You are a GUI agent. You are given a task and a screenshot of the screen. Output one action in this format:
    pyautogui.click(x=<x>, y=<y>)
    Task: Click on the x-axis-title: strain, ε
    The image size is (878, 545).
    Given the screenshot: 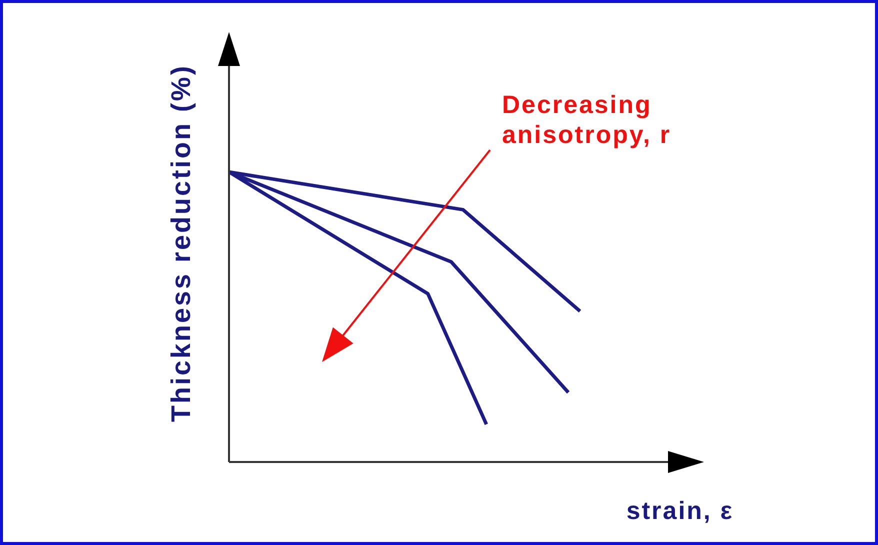 What is the action you would take?
    pyautogui.click(x=680, y=511)
    